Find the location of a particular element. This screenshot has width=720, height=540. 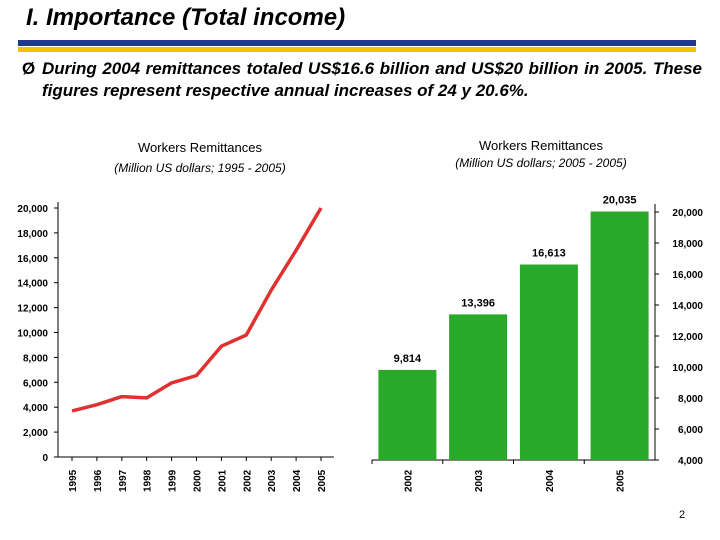

line-chart-y-tick-label: 0 is located at coordinates (45, 458).